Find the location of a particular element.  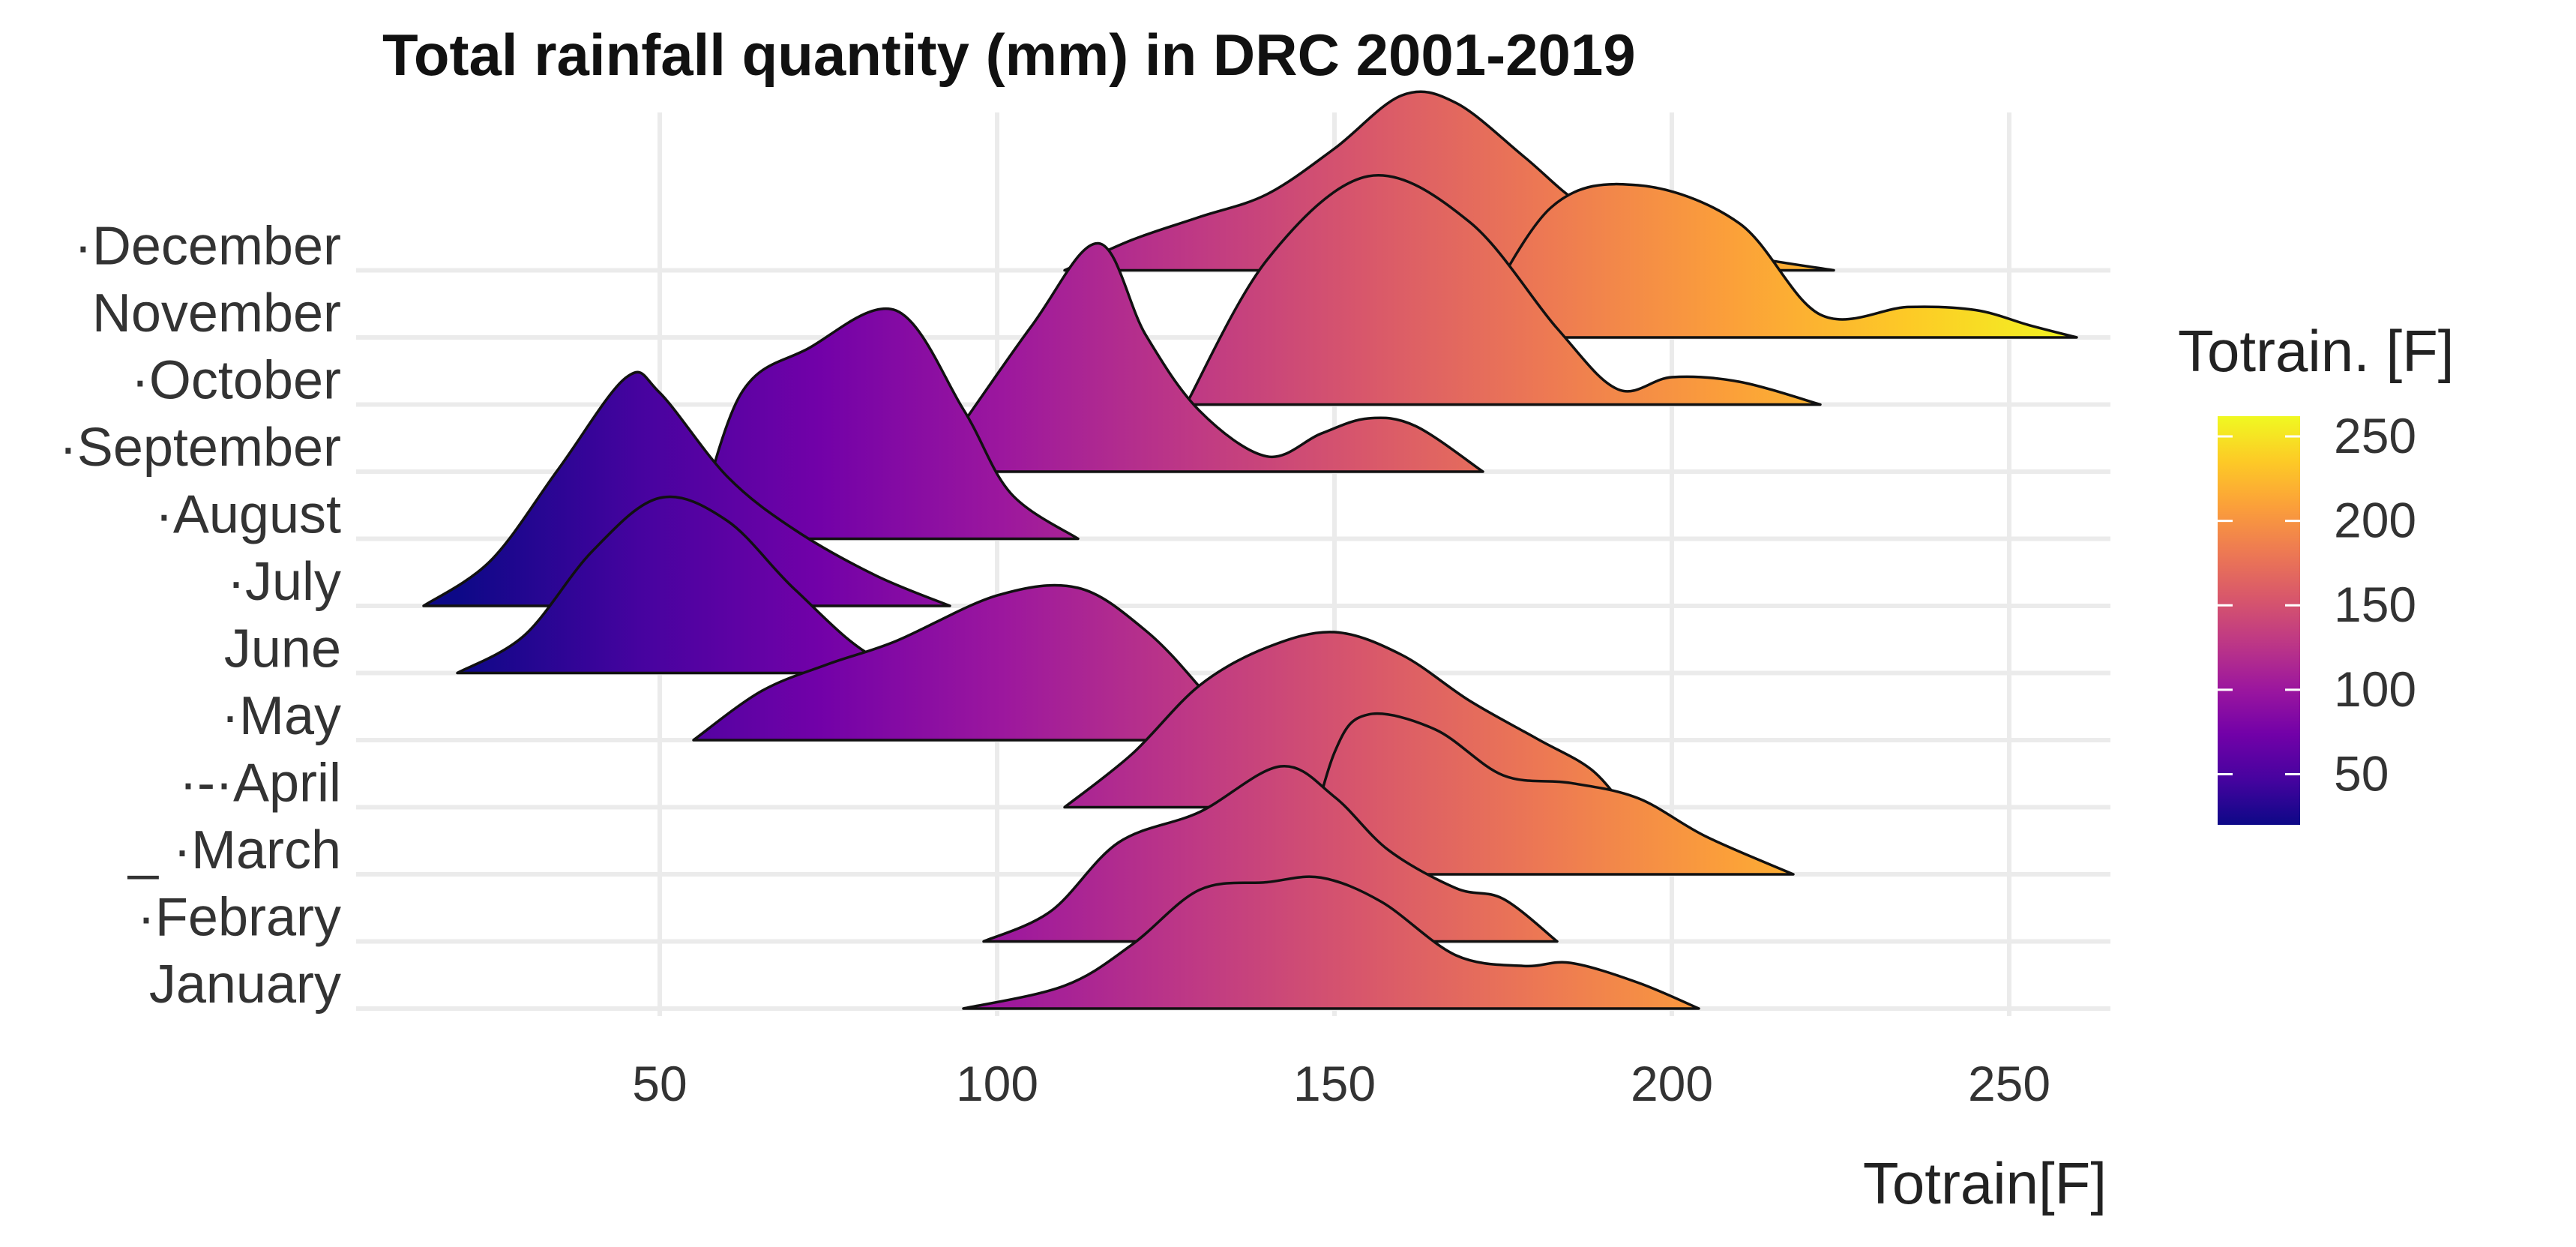

x-tick-label: 250 is located at coordinates (2009, 1083).